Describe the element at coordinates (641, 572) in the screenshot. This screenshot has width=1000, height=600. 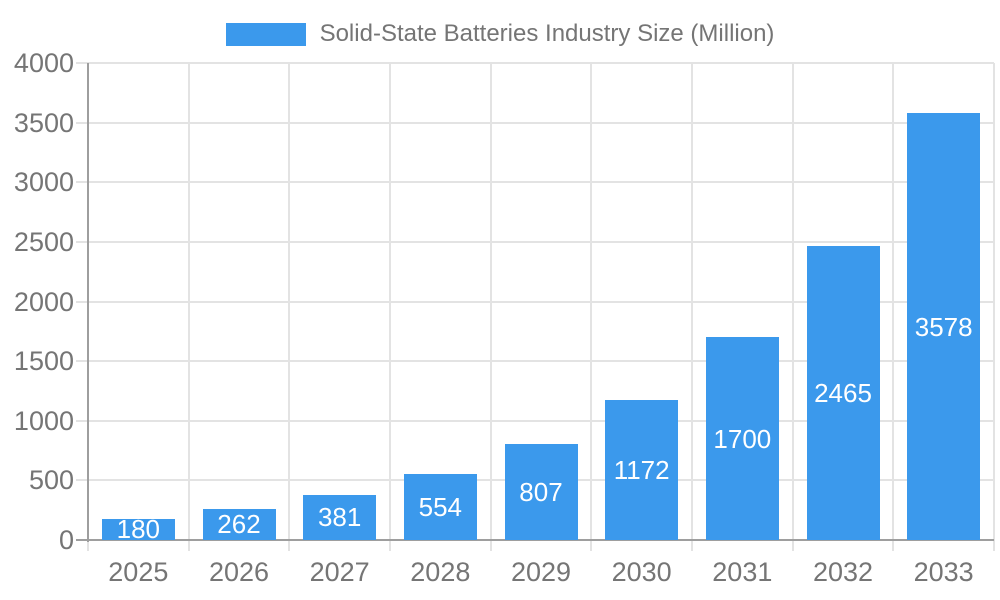
I see `x-tick-label: 2030` at that location.